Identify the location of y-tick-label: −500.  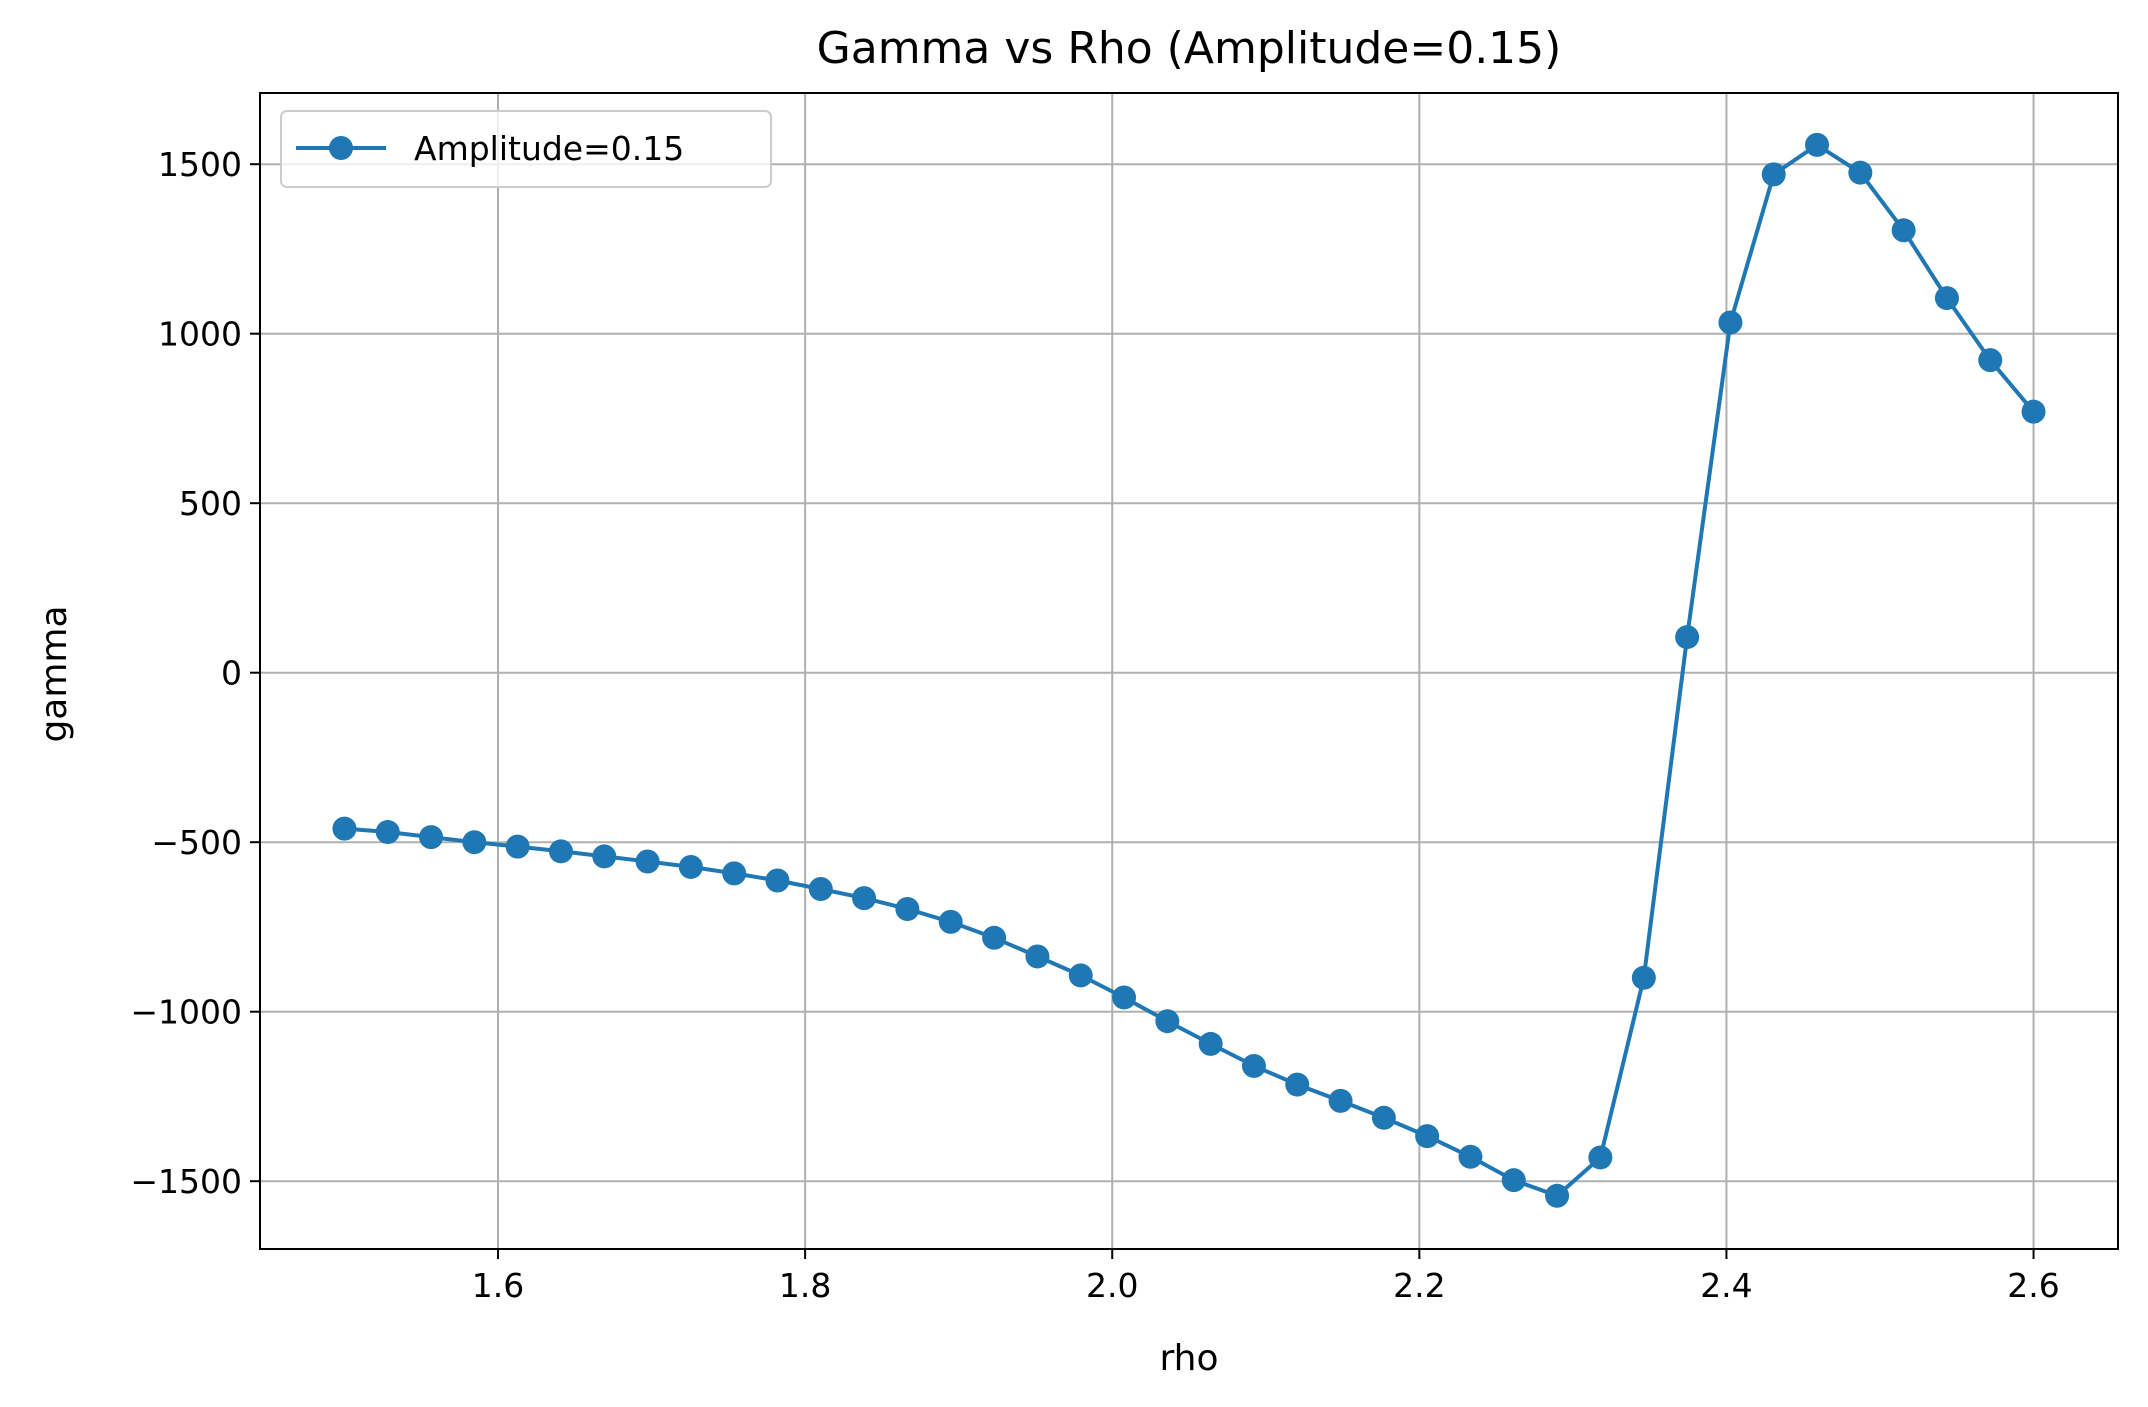
(196, 842).